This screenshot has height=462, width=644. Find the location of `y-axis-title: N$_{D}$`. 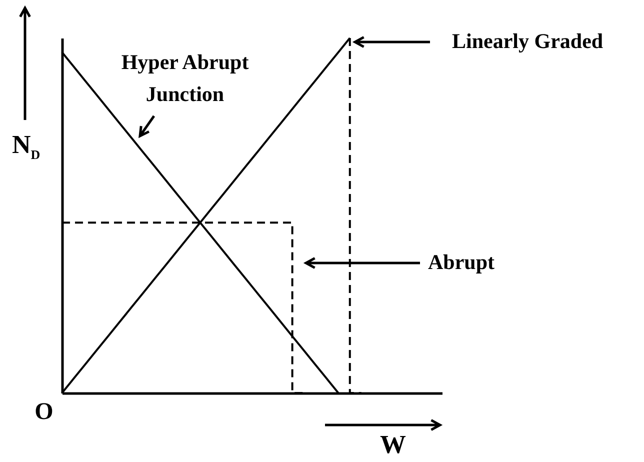

y-axis-title: N$_{D}$ is located at coordinates (26, 146).